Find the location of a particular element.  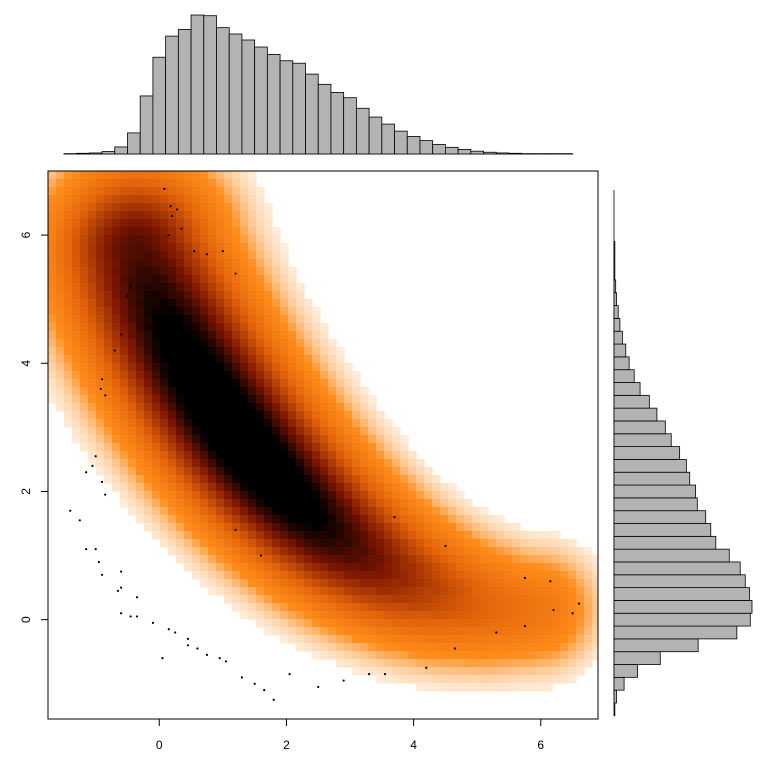

y-tick-label: 0 is located at coordinates (26, 619).